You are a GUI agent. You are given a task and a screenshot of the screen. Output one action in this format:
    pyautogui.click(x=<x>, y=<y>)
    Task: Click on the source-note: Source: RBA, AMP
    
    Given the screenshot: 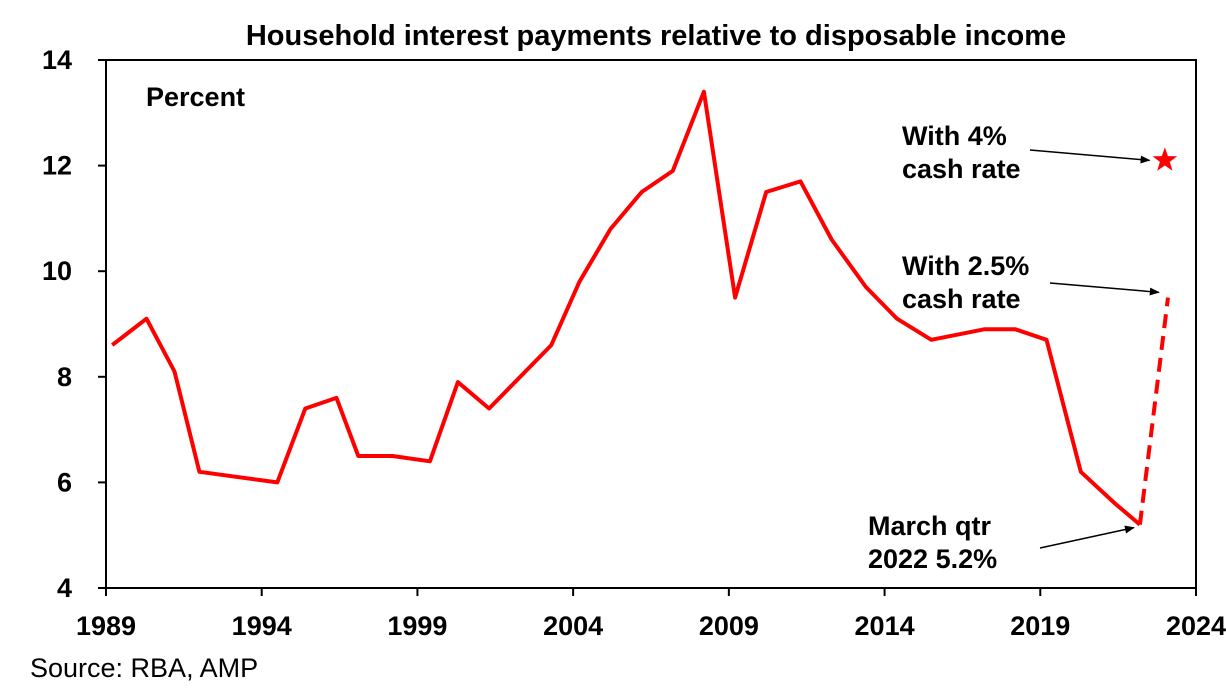 What is the action you would take?
    pyautogui.click(x=144, y=668)
    